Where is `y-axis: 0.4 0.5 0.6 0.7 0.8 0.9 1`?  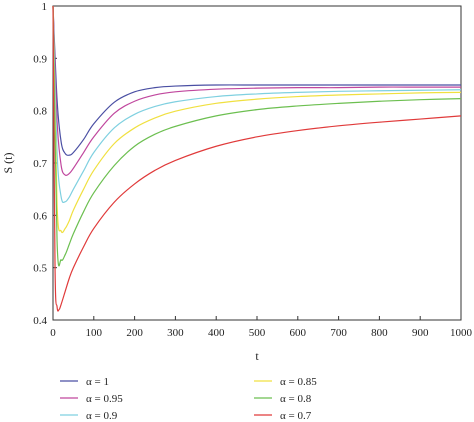
y-axis: 0.4 0.5 0.6 0.7 0.8 0.9 1 is located at coordinates (45, 164).